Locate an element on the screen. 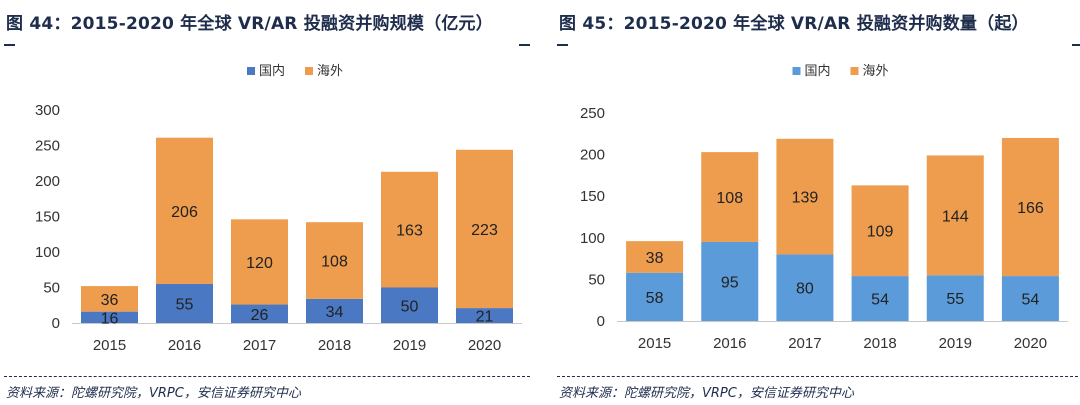  data-label: 36 is located at coordinates (110, 300).